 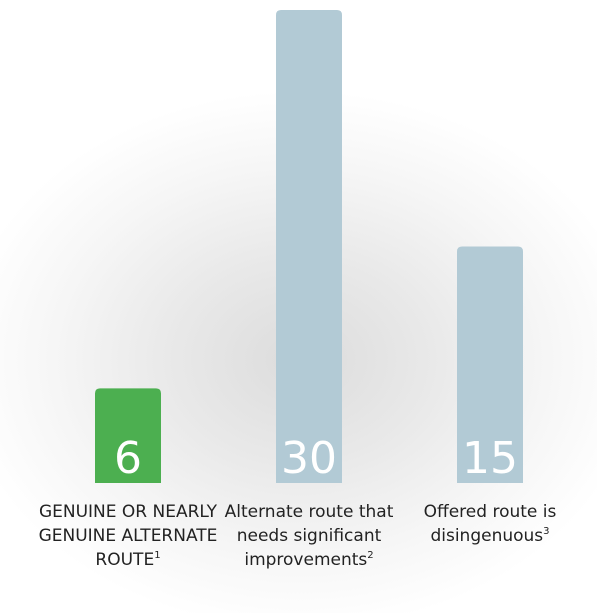 I want to click on value-label-genuine-route: 6, so click(x=128, y=458).